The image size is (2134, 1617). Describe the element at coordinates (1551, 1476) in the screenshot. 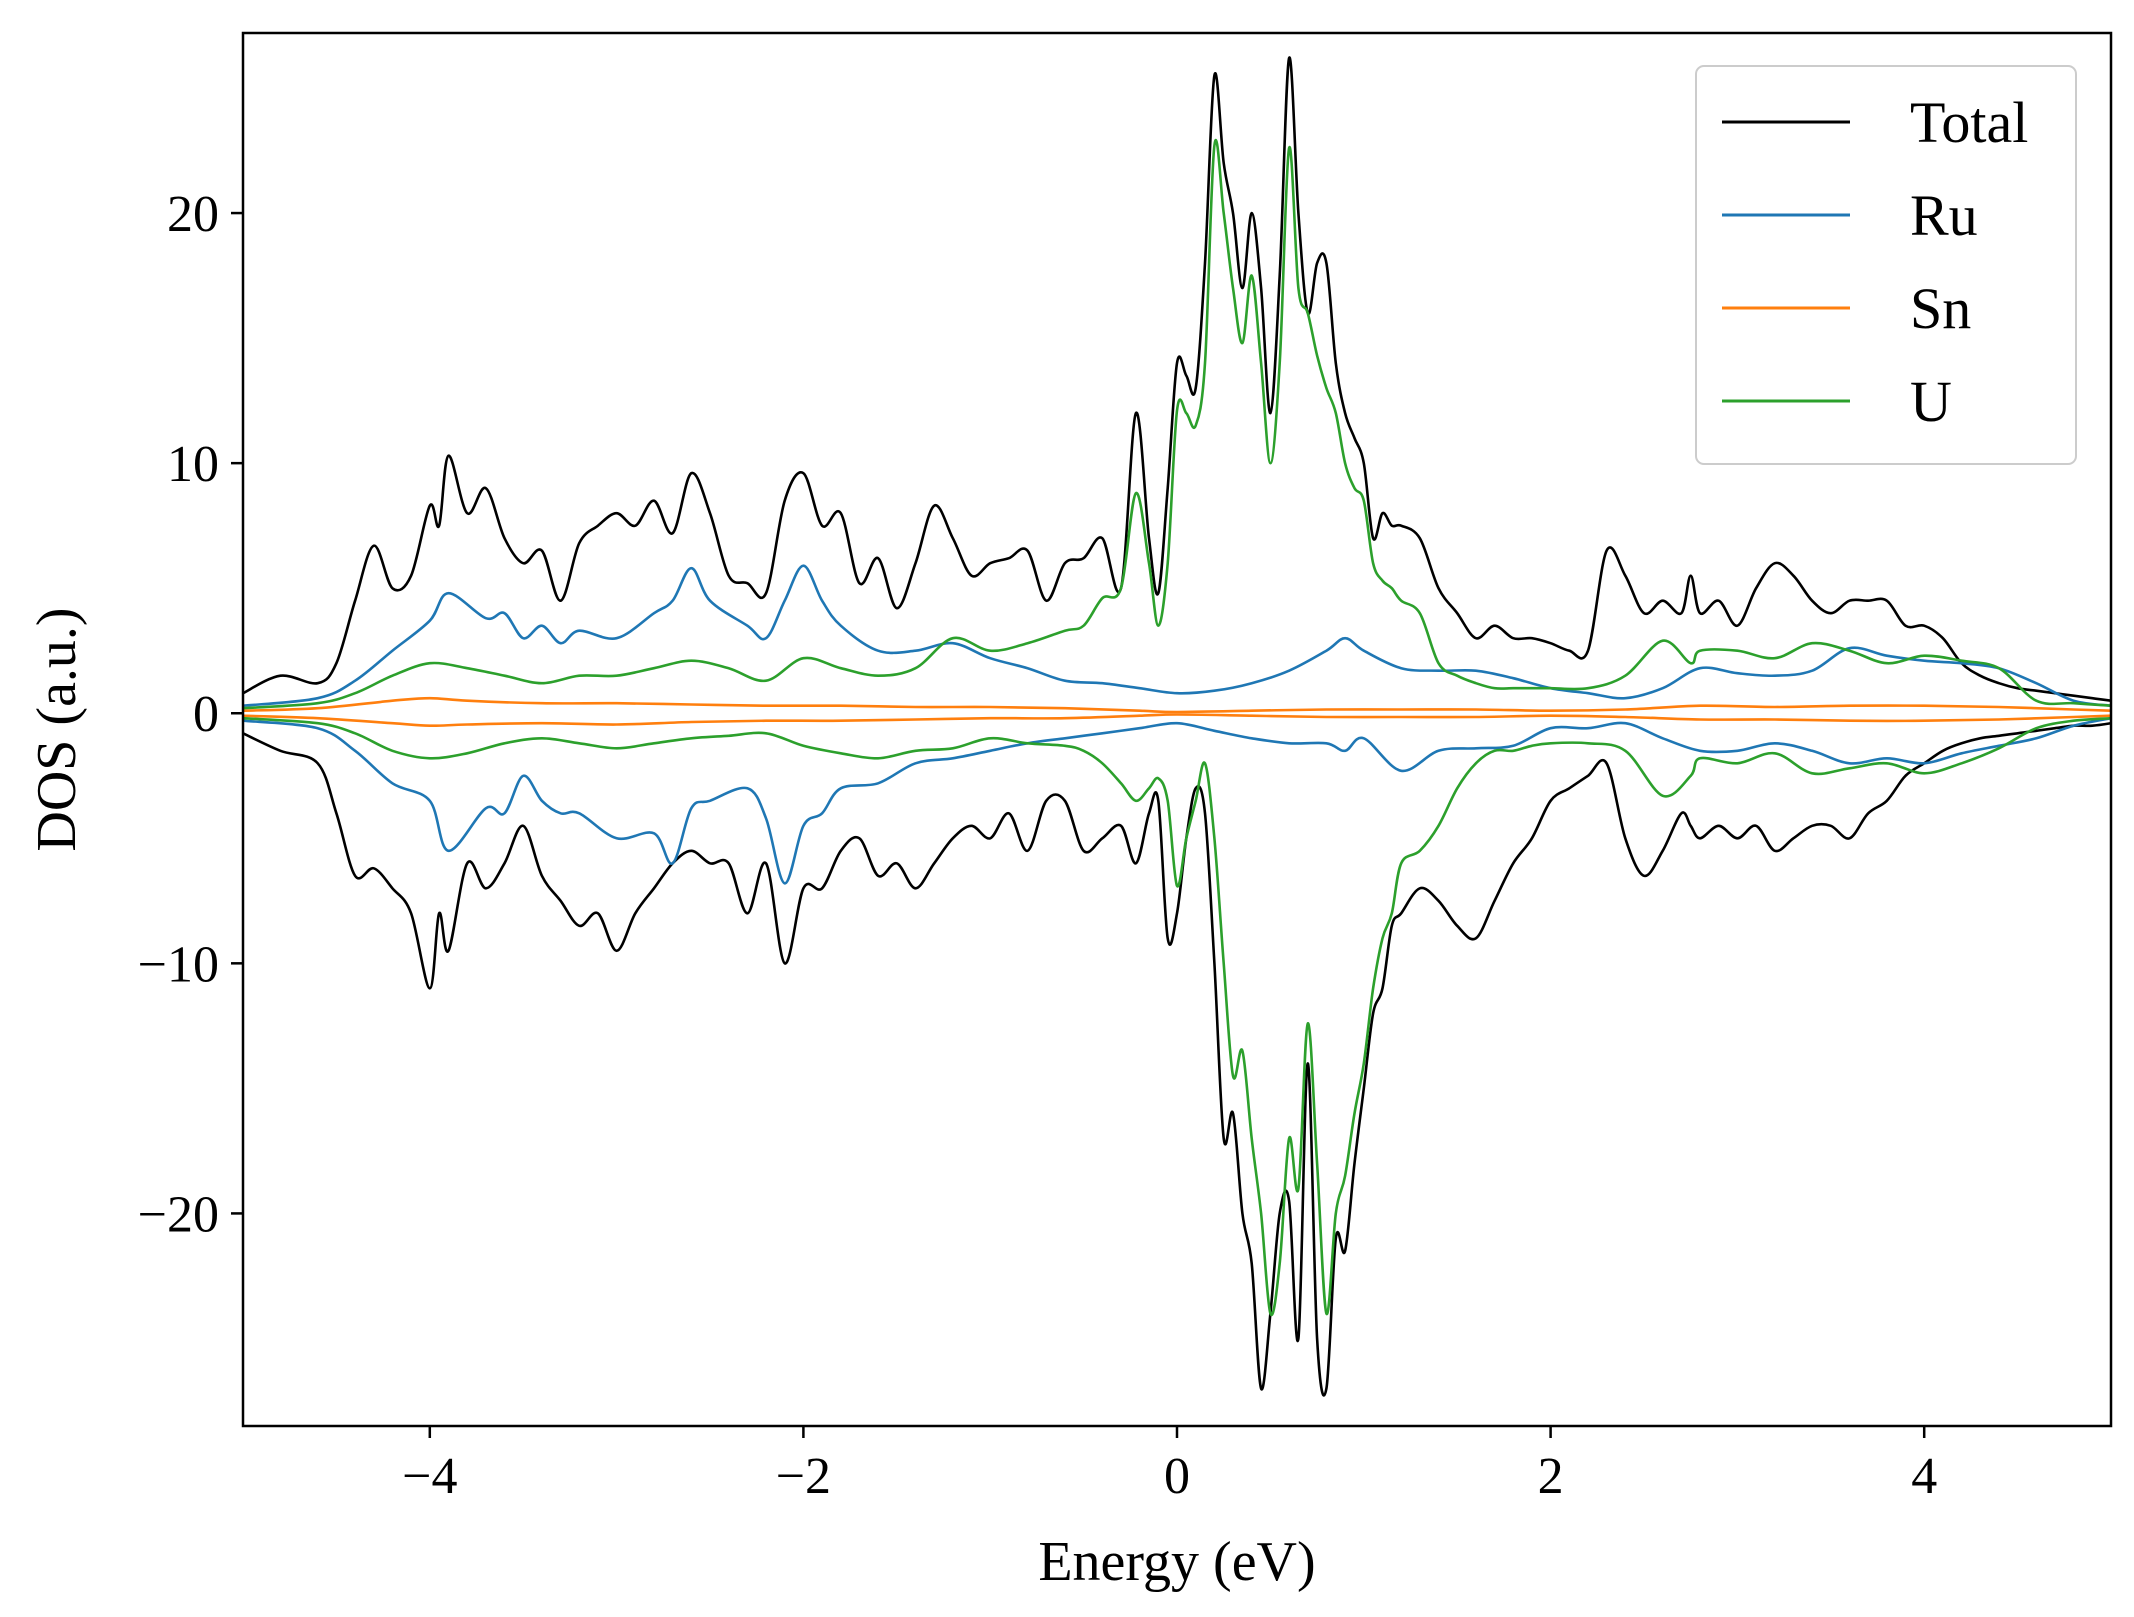

I see `x-tick-label: 2` at that location.